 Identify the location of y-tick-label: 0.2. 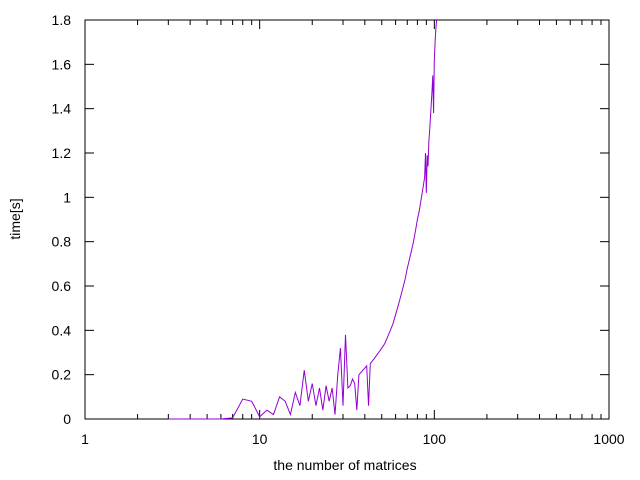
(62, 375).